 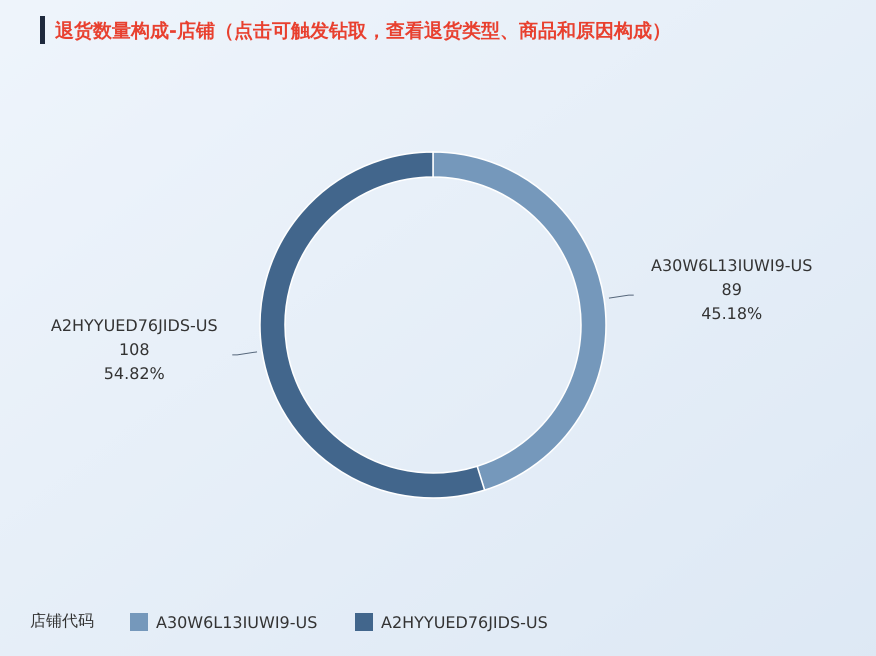 What do you see at coordinates (731, 302) in the screenshot?
I see `data-label: 89 45.18%` at bounding box center [731, 302].